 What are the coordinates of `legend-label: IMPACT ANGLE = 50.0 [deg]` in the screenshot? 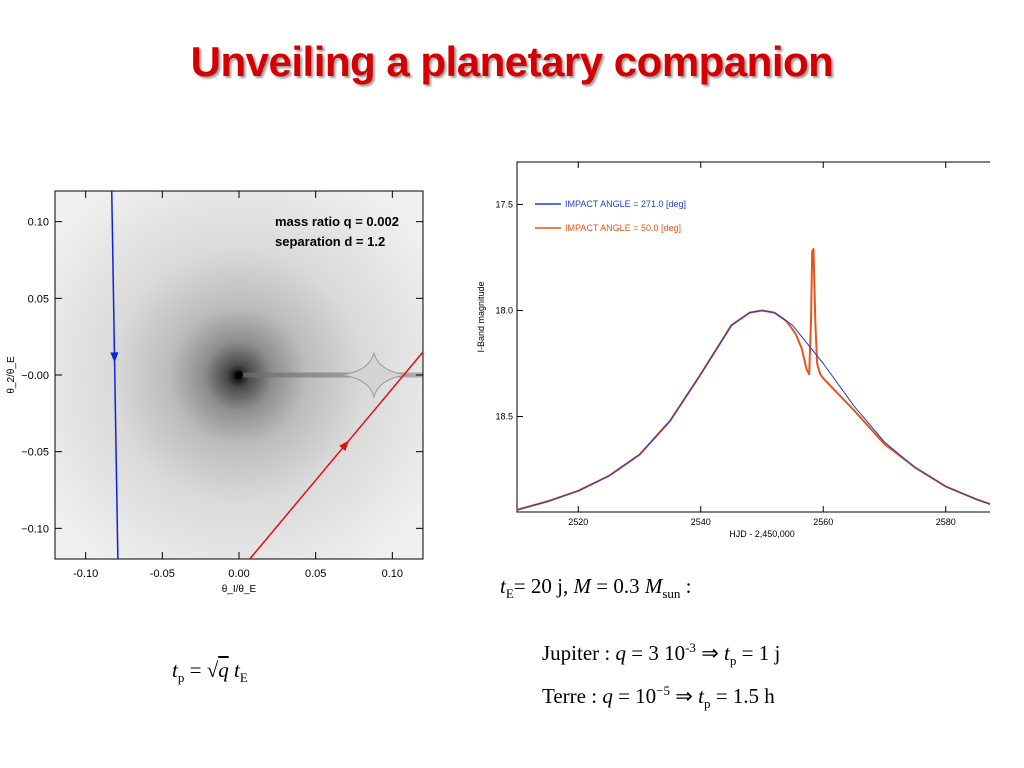 It's located at (623, 228).